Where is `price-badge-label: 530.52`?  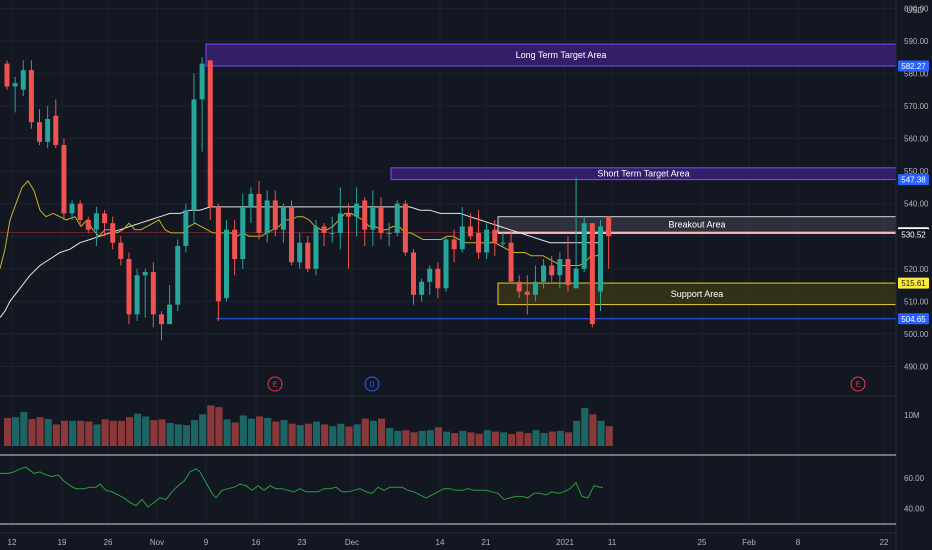
price-badge-label: 530.52 is located at coordinates (913, 235).